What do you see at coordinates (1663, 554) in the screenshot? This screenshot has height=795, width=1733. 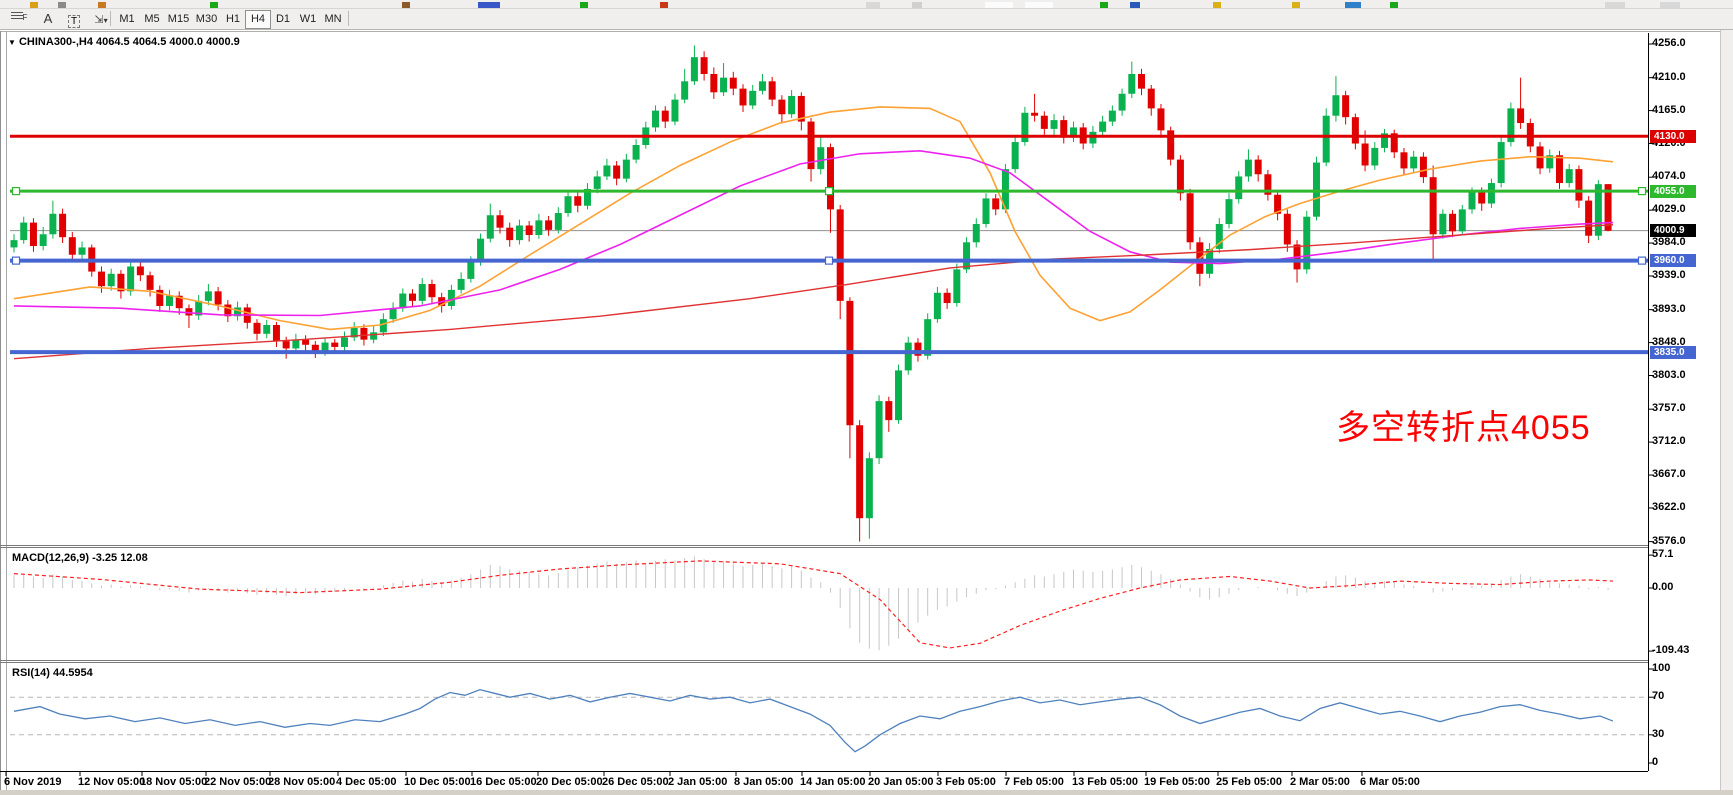 I see `macd-axis-label: 57.1` at bounding box center [1663, 554].